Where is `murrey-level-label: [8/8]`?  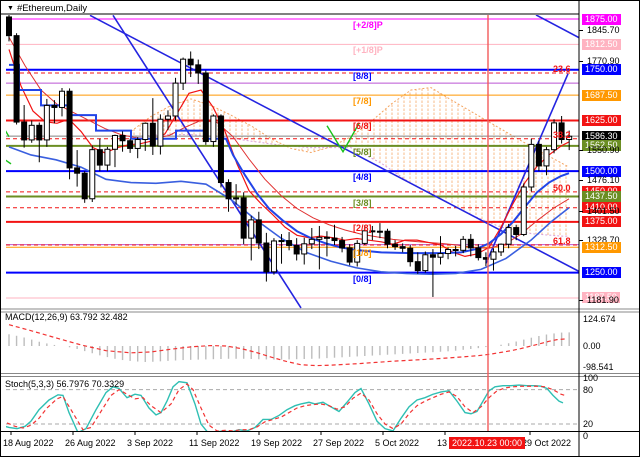
murrey-level-label: [8/8] is located at coordinates (362, 75).